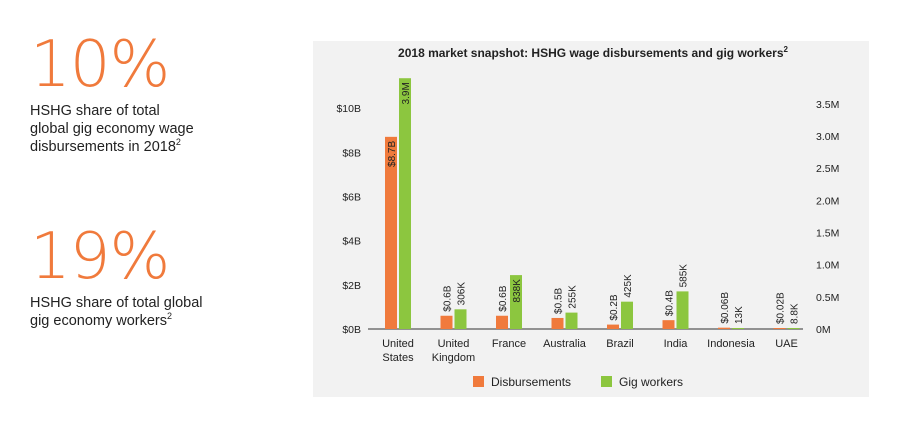 The height and width of the screenshot is (425, 903). What do you see at coordinates (731, 344) in the screenshot?
I see `category-label: Indonesia` at bounding box center [731, 344].